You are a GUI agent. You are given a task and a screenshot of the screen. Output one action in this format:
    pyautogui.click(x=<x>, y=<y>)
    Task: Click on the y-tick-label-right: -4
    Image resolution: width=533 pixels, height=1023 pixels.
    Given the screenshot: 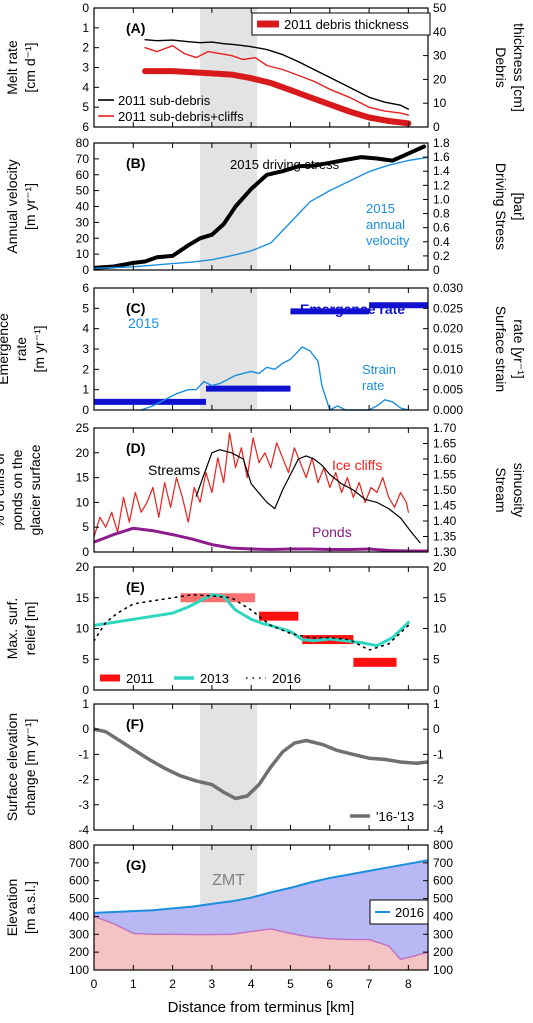 What is the action you would take?
    pyautogui.click(x=438, y=830)
    